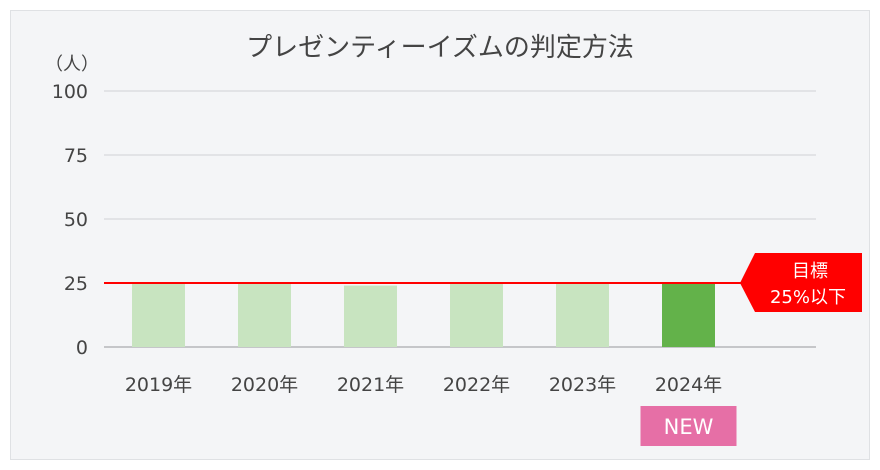  I want to click on x-tick-label: 2021年, so click(370, 385).